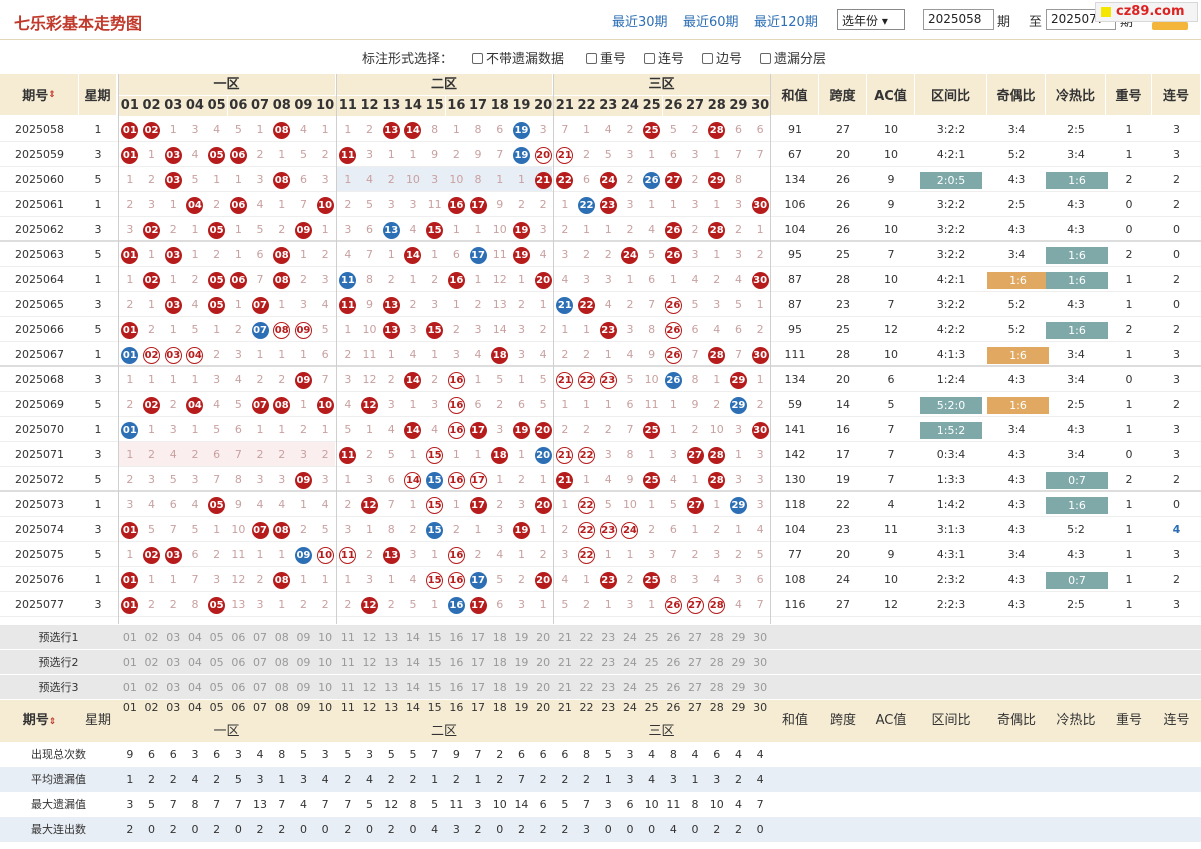 The image size is (1201, 849). Describe the element at coordinates (722, 57) in the screenshot. I see `option-edge: 边号` at that location.